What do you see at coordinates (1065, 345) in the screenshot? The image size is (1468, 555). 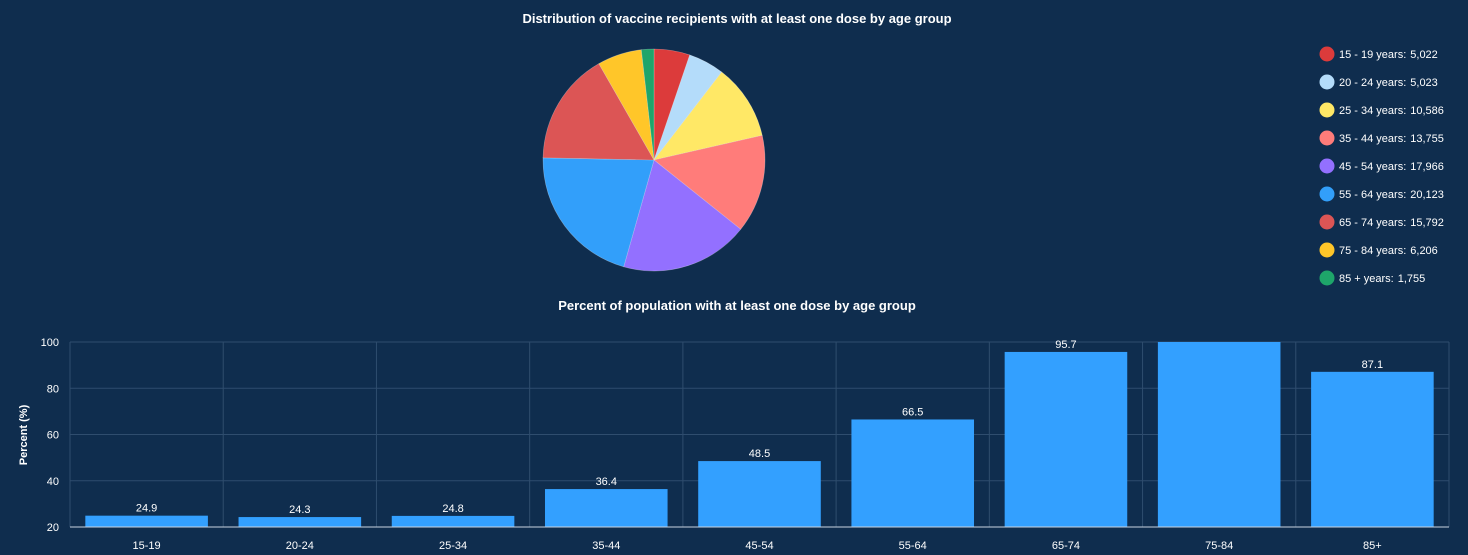 I see `bar-value-label-6: 95.7` at bounding box center [1065, 345].